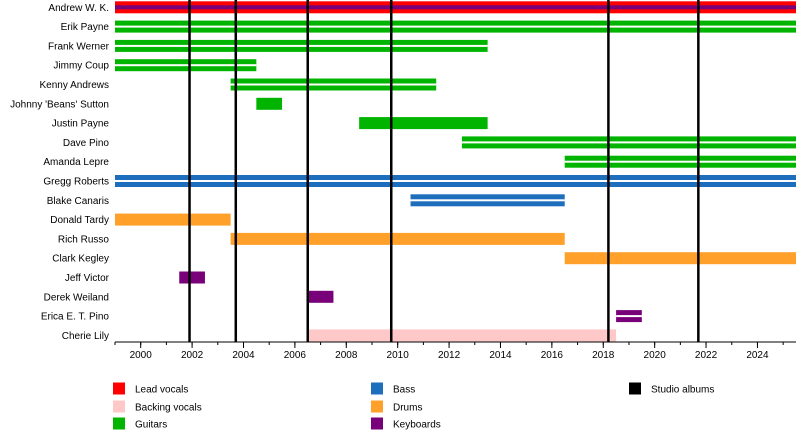 This screenshot has width=800, height=430. Describe the element at coordinates (81, 124) in the screenshot. I see `member-name-label: Justin Payne` at that location.